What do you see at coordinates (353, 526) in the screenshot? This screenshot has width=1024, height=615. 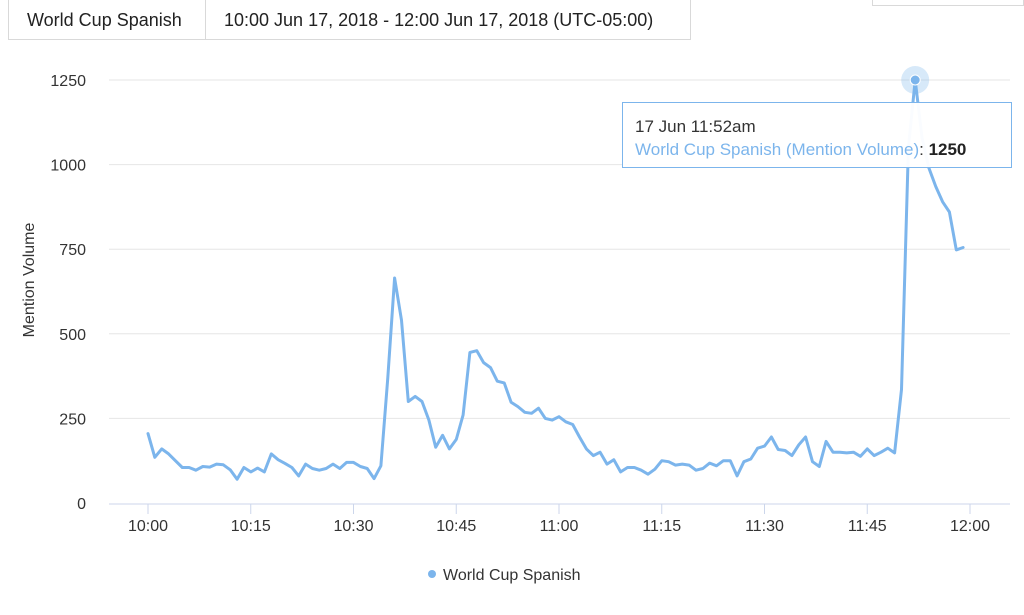 I see `x-tick-label: 10:30` at bounding box center [353, 526].